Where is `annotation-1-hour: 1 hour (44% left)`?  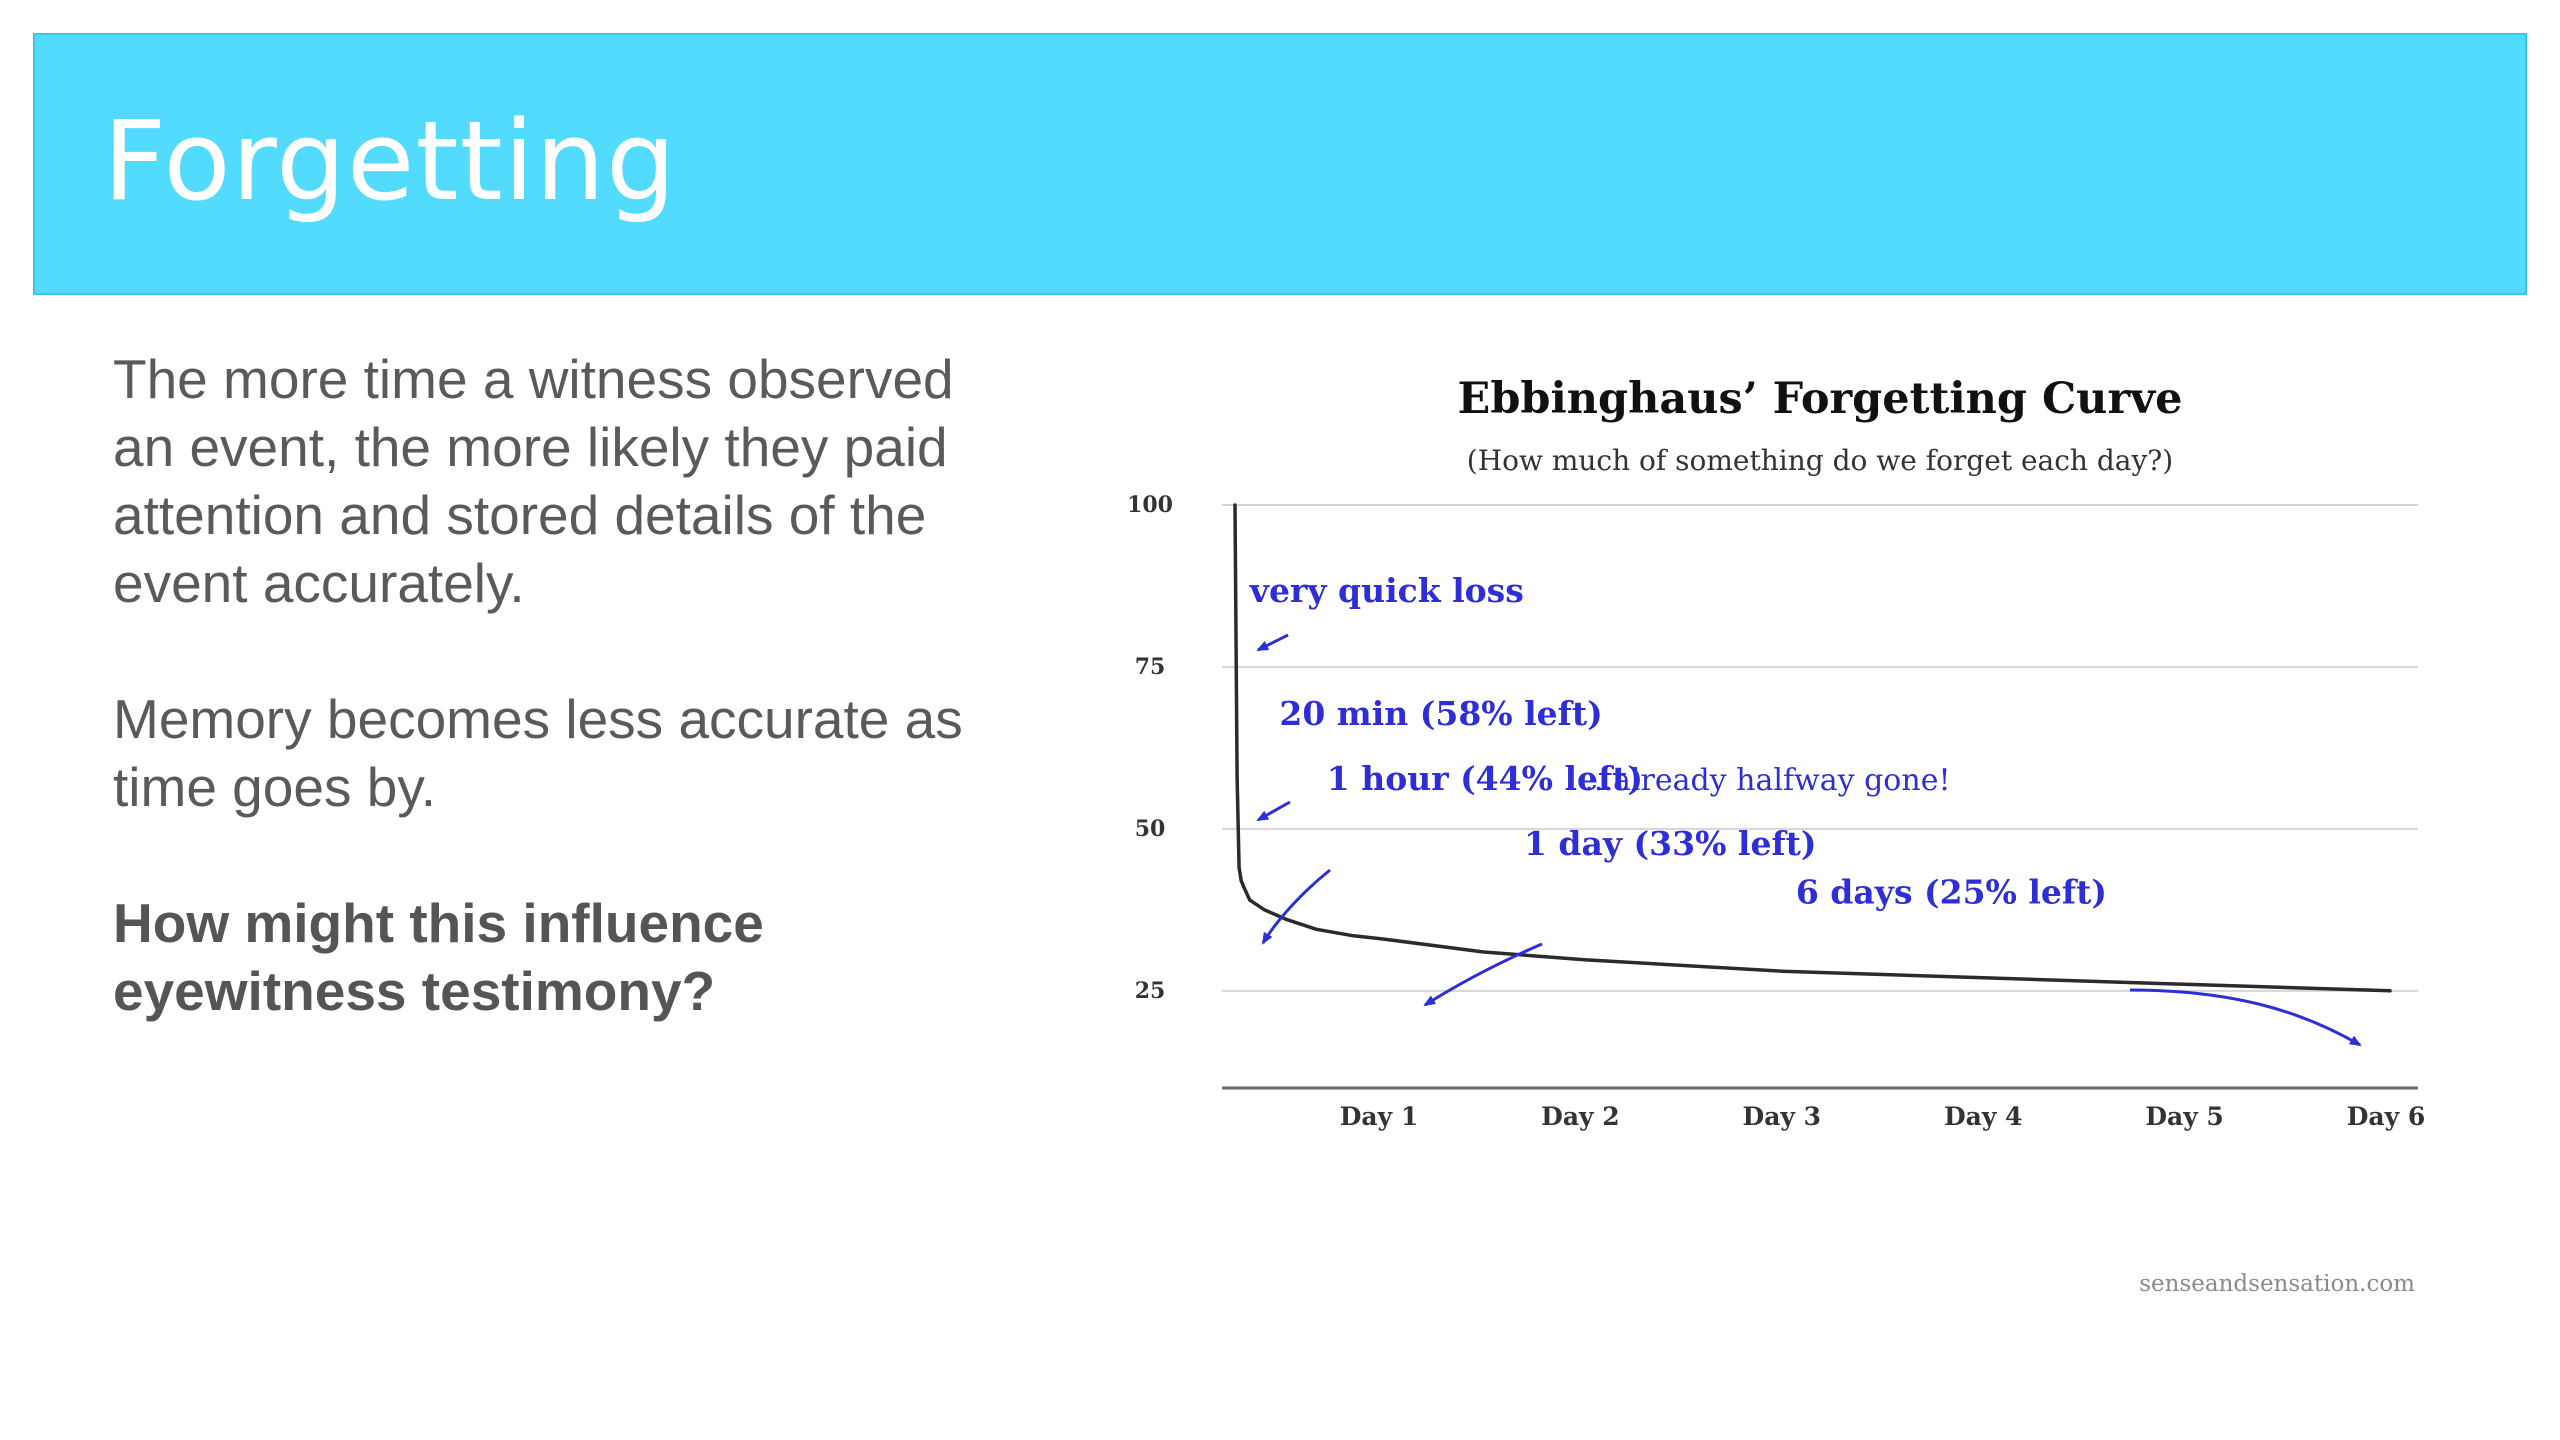 annotation-1-hour: 1 hour (44% left) is located at coordinates (1485, 778).